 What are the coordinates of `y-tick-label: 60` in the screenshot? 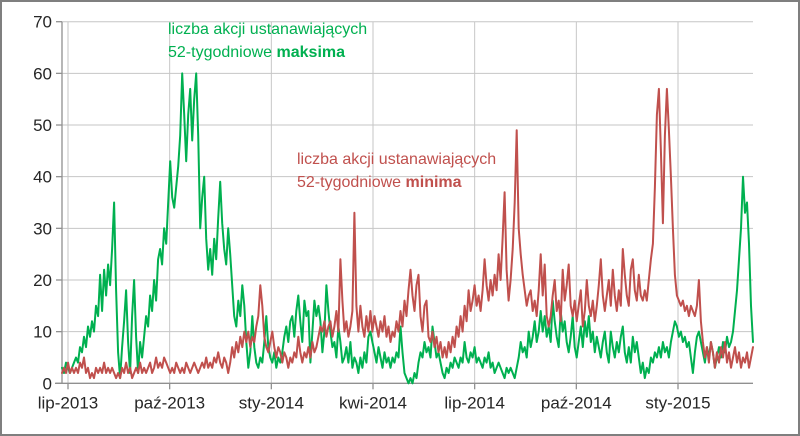 It's located at (42, 73).